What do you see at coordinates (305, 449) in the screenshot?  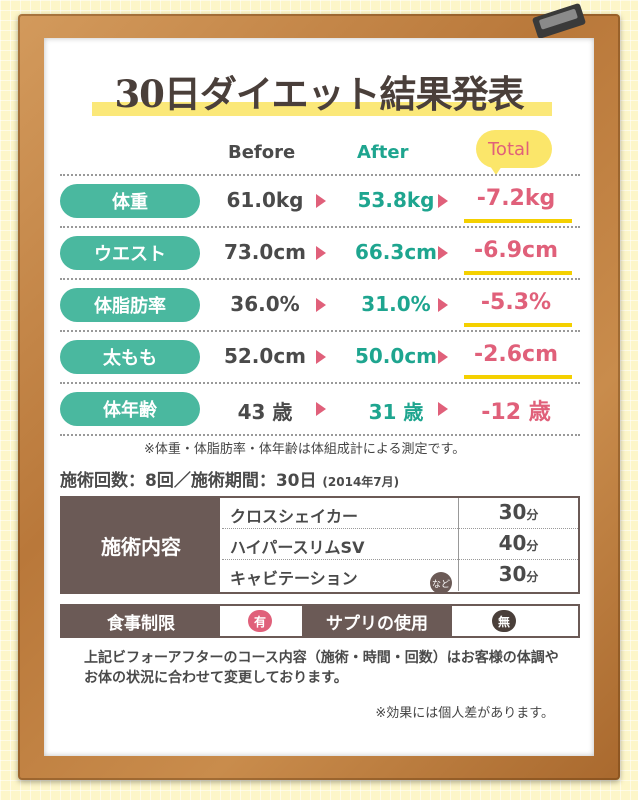 I see `measurement-note: ※体重・体脂肪率・体年齢は体組成計による測定です。` at bounding box center [305, 449].